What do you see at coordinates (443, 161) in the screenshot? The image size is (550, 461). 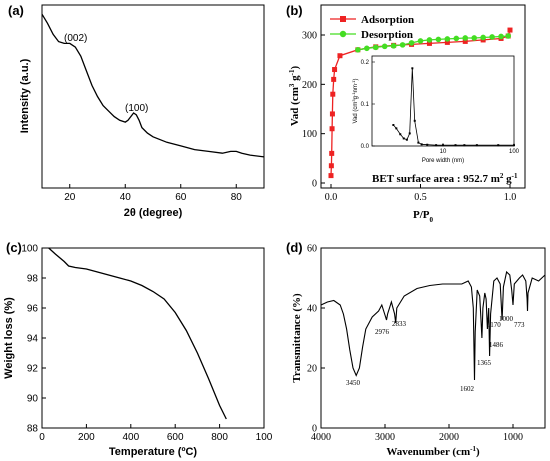 I see `inset-x-title: Pore width (nm)` at bounding box center [443, 161].